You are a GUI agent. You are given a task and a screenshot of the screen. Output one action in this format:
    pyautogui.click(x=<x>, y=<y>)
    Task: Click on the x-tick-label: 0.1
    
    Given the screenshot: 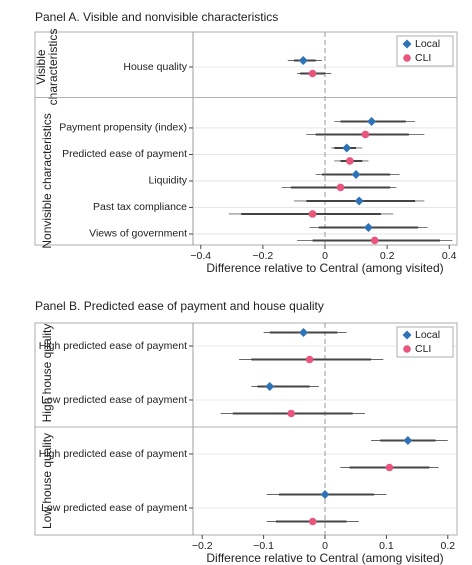 What is the action you would take?
    pyautogui.click(x=386, y=546)
    